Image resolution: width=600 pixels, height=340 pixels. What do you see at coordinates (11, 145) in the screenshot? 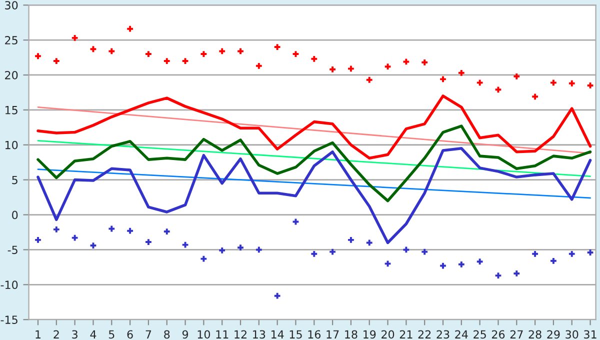
I see `y-tick-label: 10` at bounding box center [11, 145].